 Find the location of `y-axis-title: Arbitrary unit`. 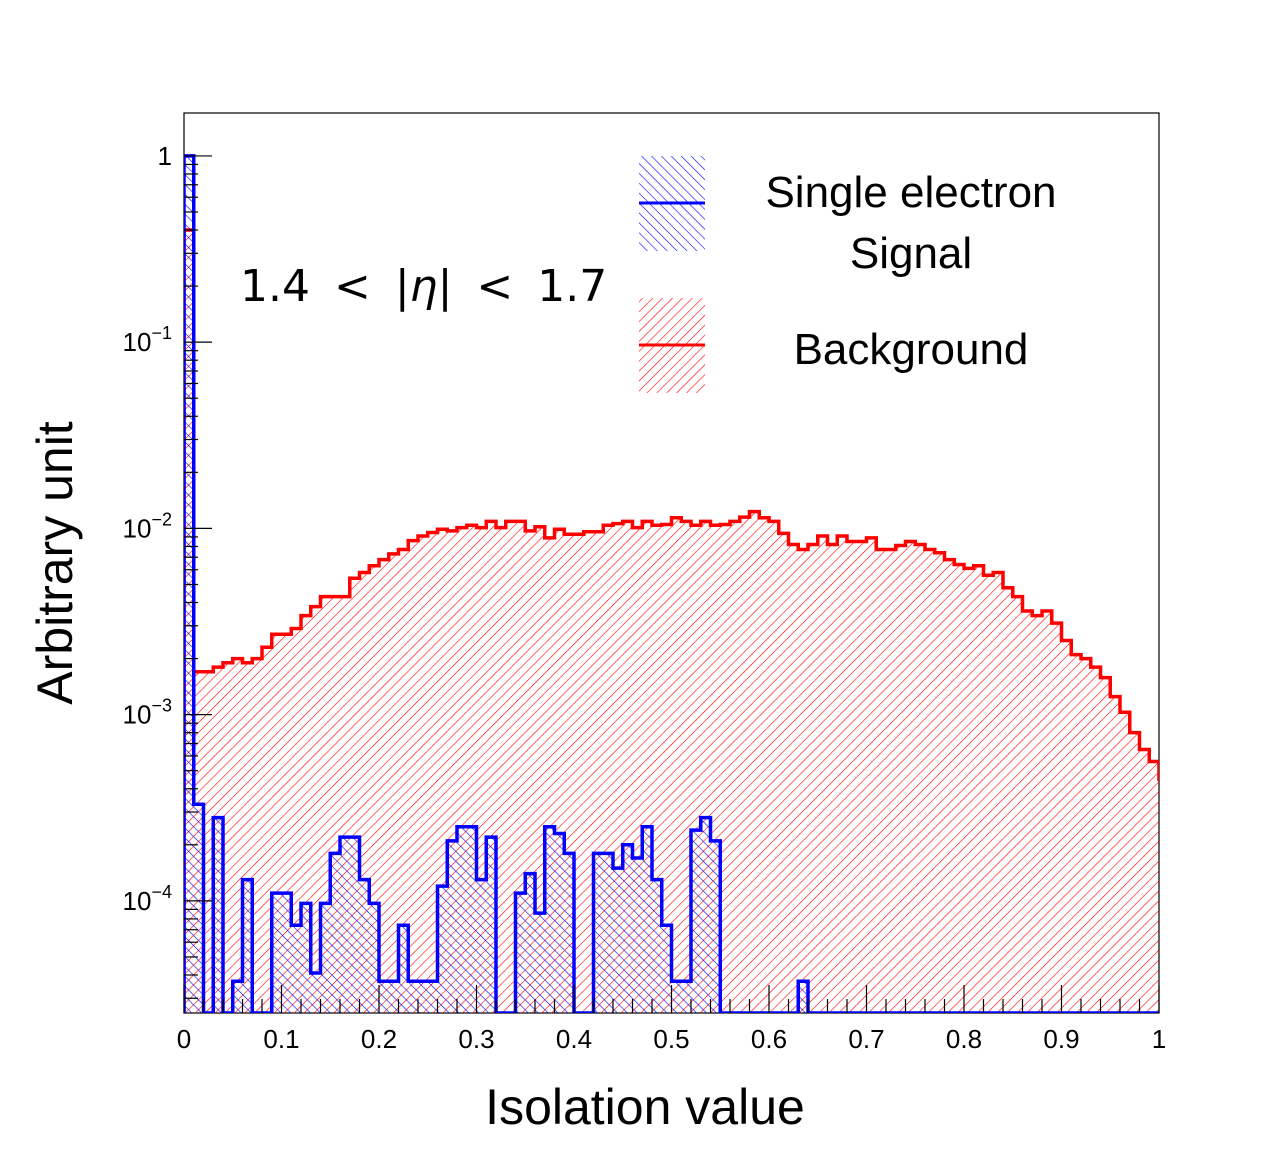

y-axis-title: Arbitrary unit is located at coordinates (55, 563).